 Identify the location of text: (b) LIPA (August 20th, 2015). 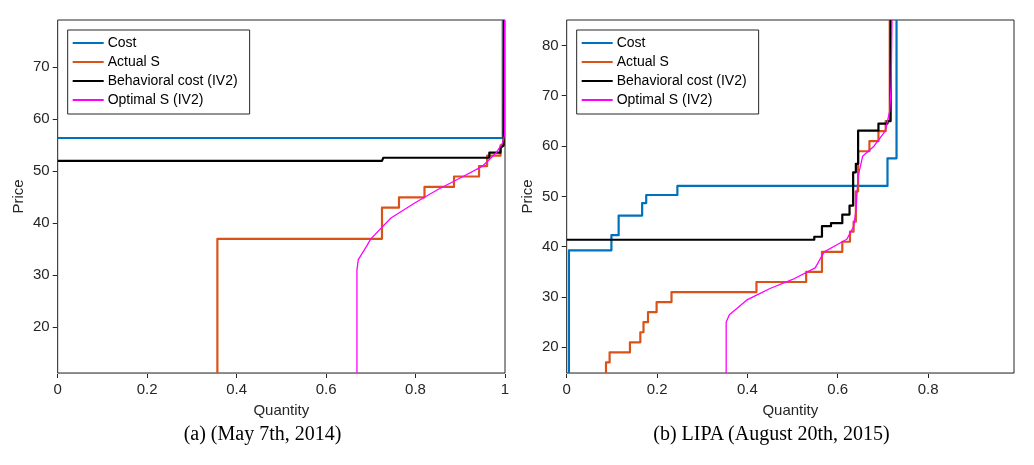
(771, 433).